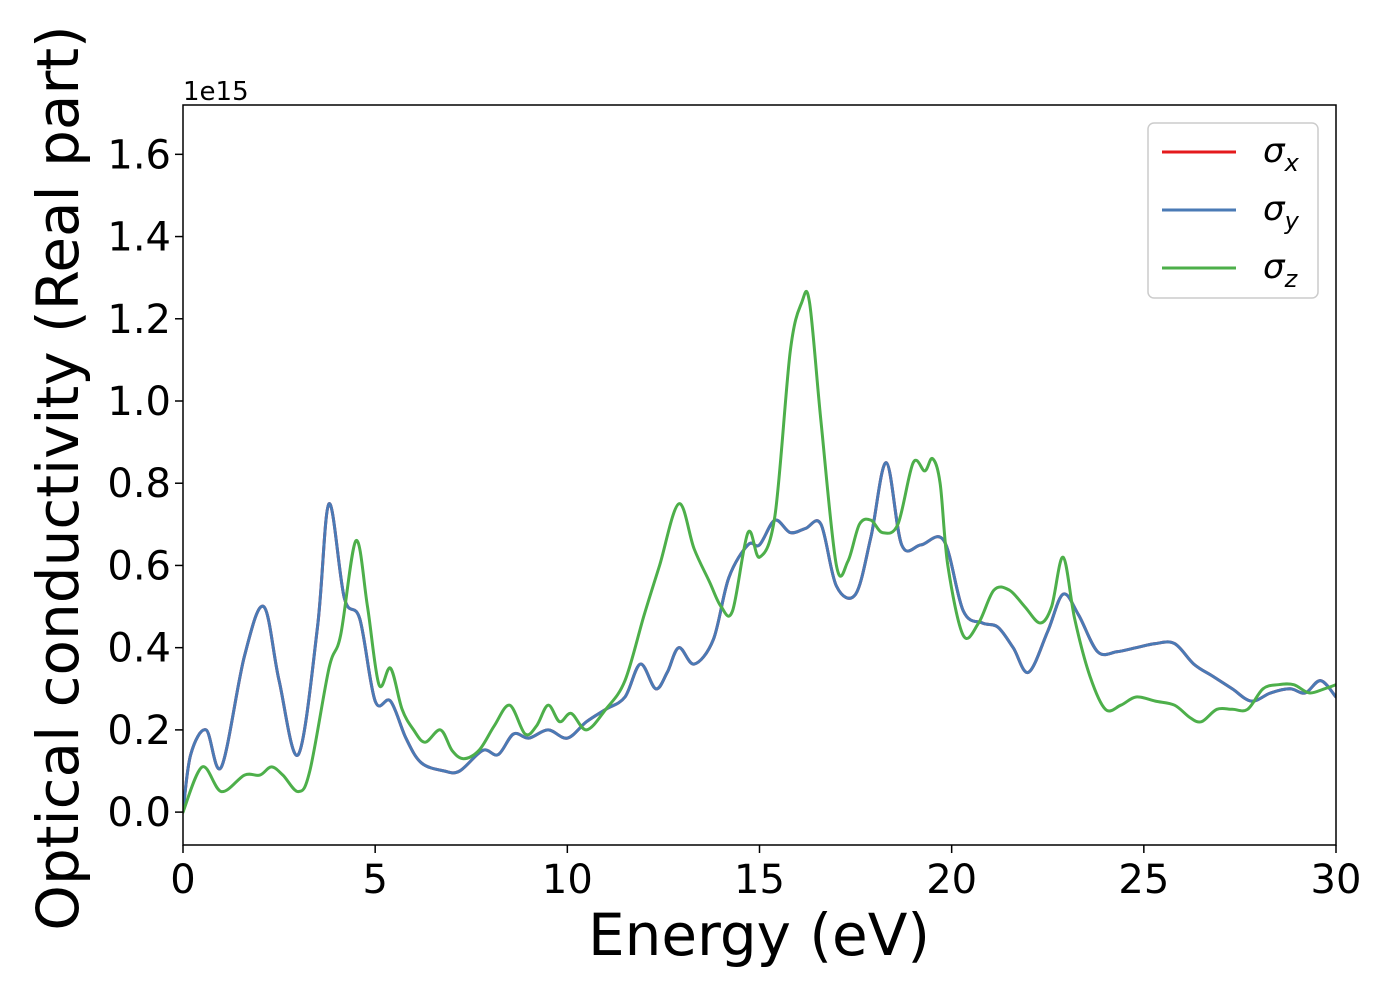  I want to click on x-tick-label: 5, so click(374, 880).